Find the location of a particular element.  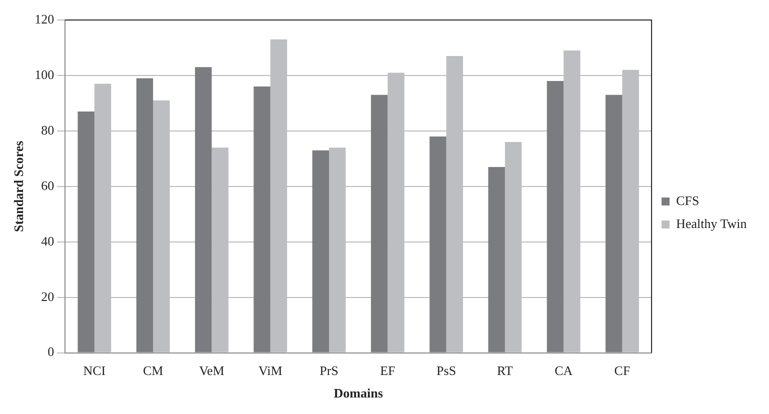

x-tick-label: EF is located at coordinates (388, 370).